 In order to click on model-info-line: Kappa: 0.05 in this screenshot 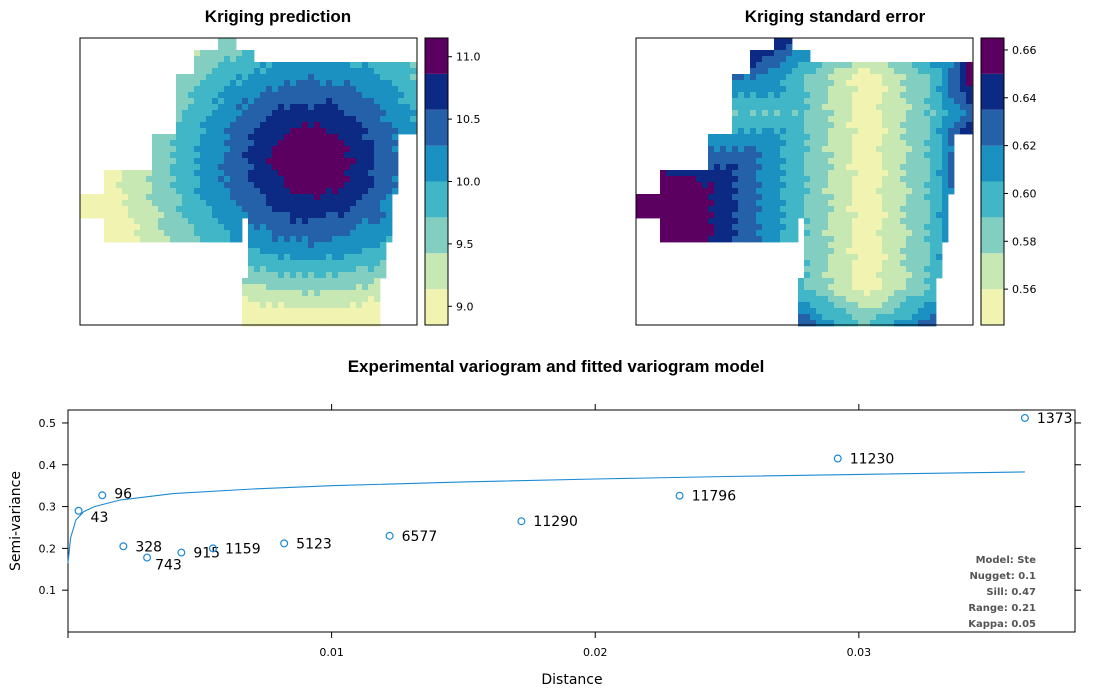, I will do `click(1002, 624)`.